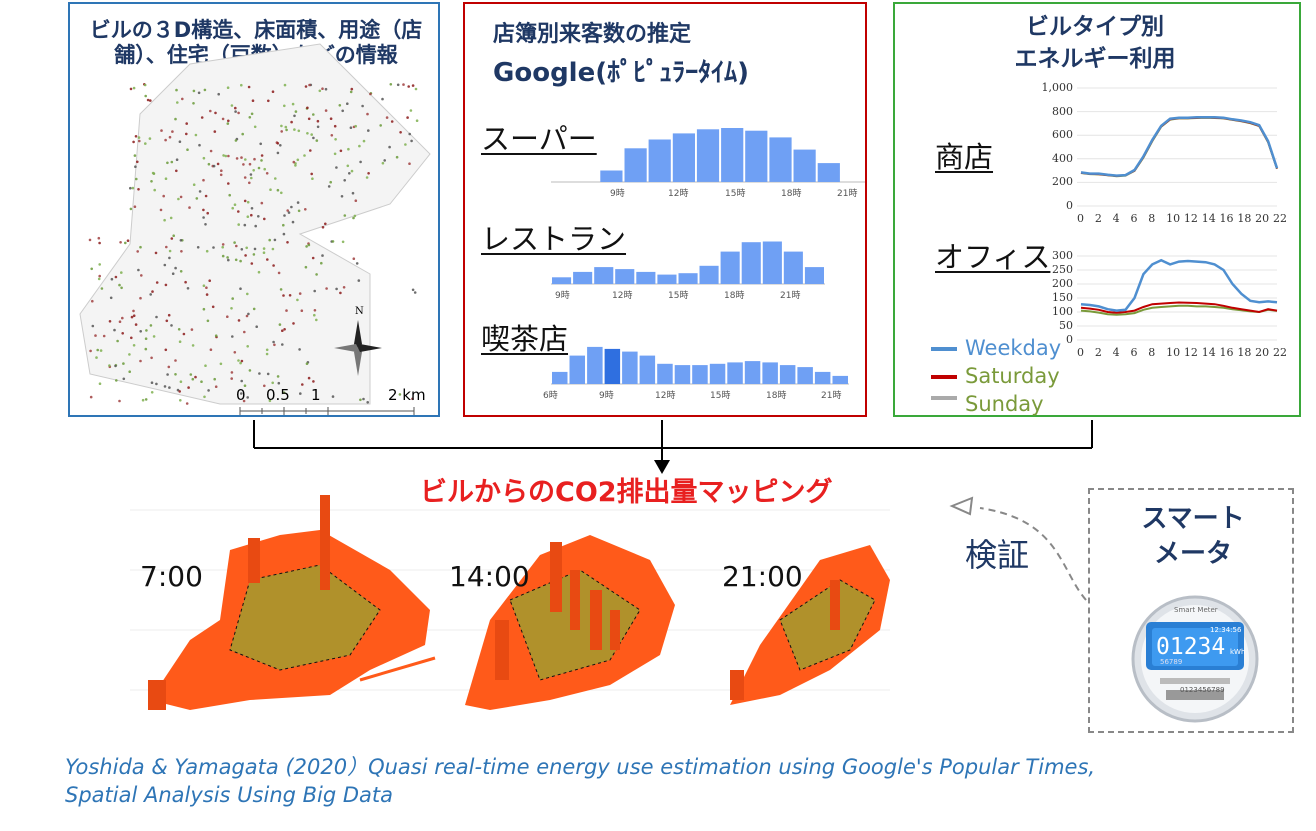  What do you see at coordinates (327, 411) in the screenshot?
I see `scale-bar` at bounding box center [327, 411].